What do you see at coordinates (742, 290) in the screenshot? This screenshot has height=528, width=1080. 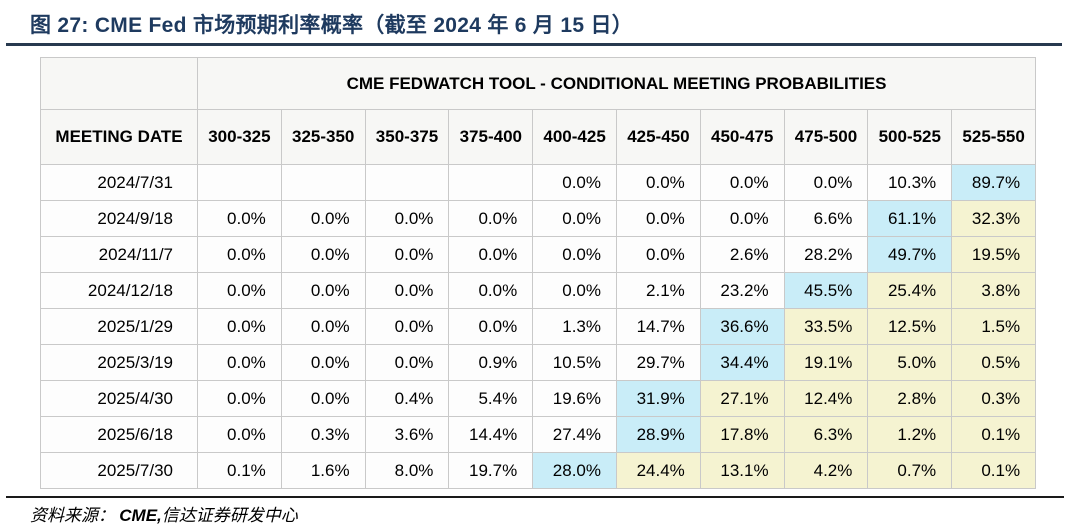 I see `probability-cell: 23.2%` at bounding box center [742, 290].